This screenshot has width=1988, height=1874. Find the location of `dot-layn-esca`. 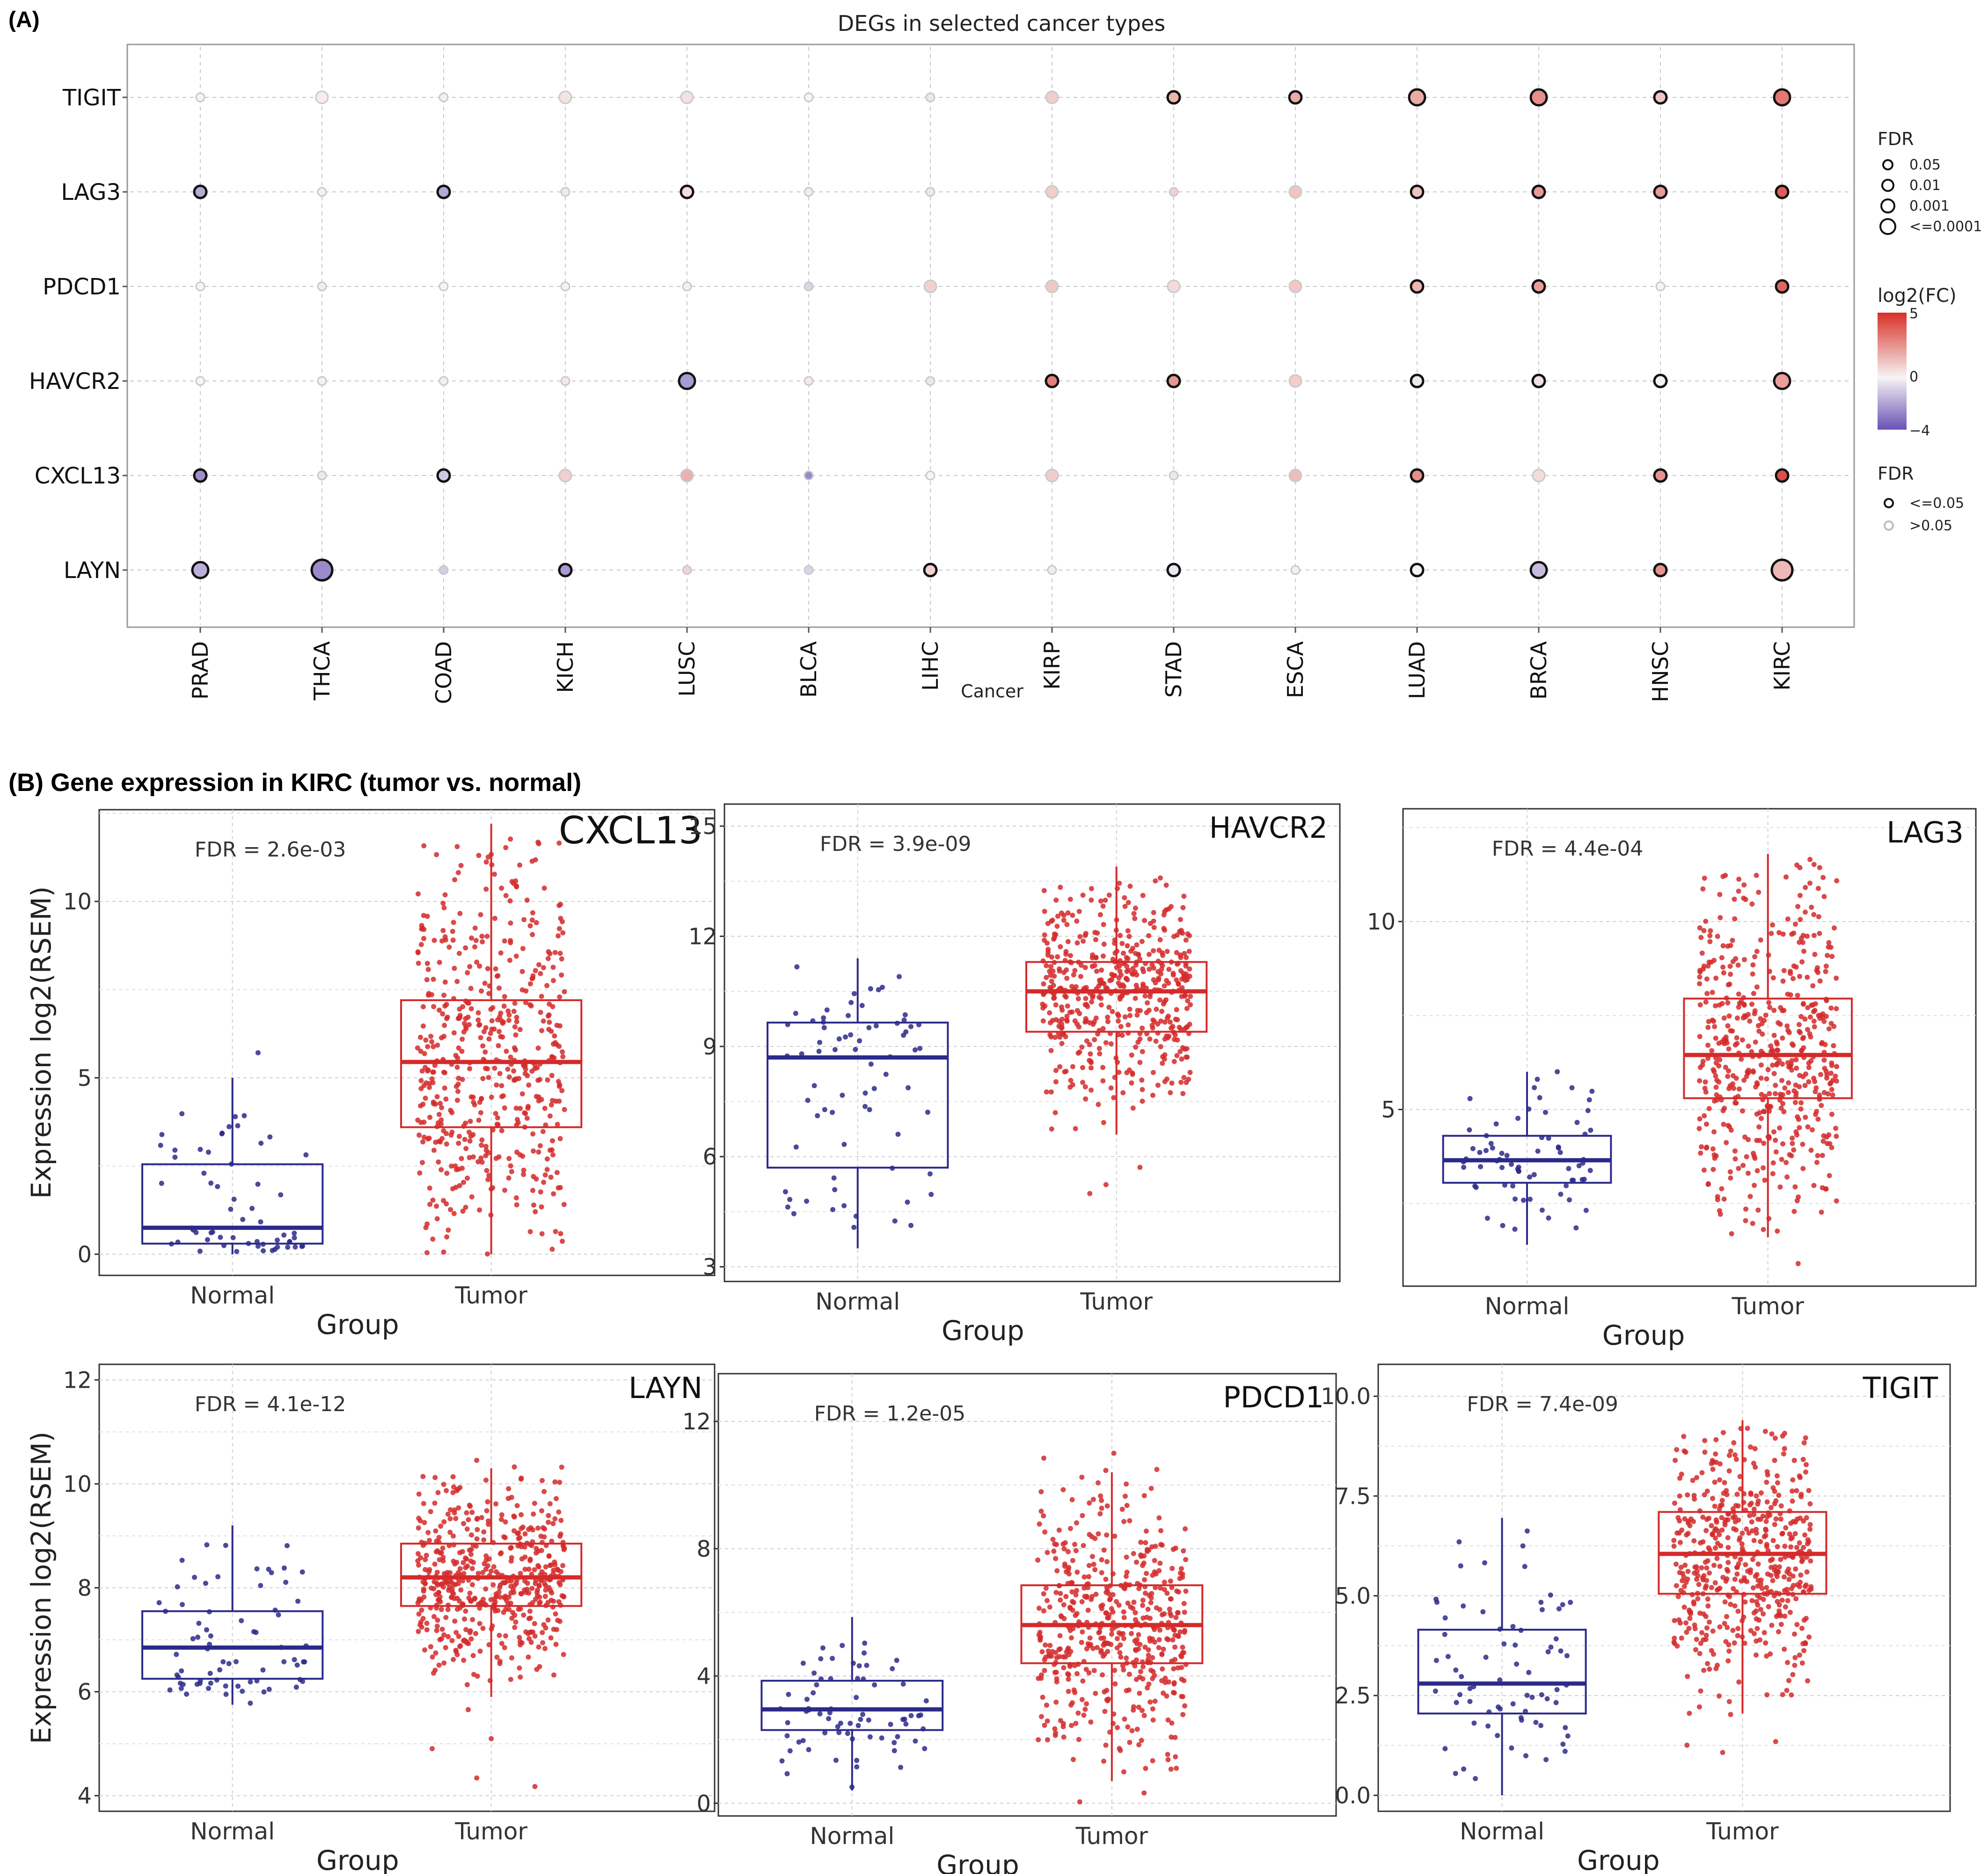

dot-layn-esca is located at coordinates (1295, 570).